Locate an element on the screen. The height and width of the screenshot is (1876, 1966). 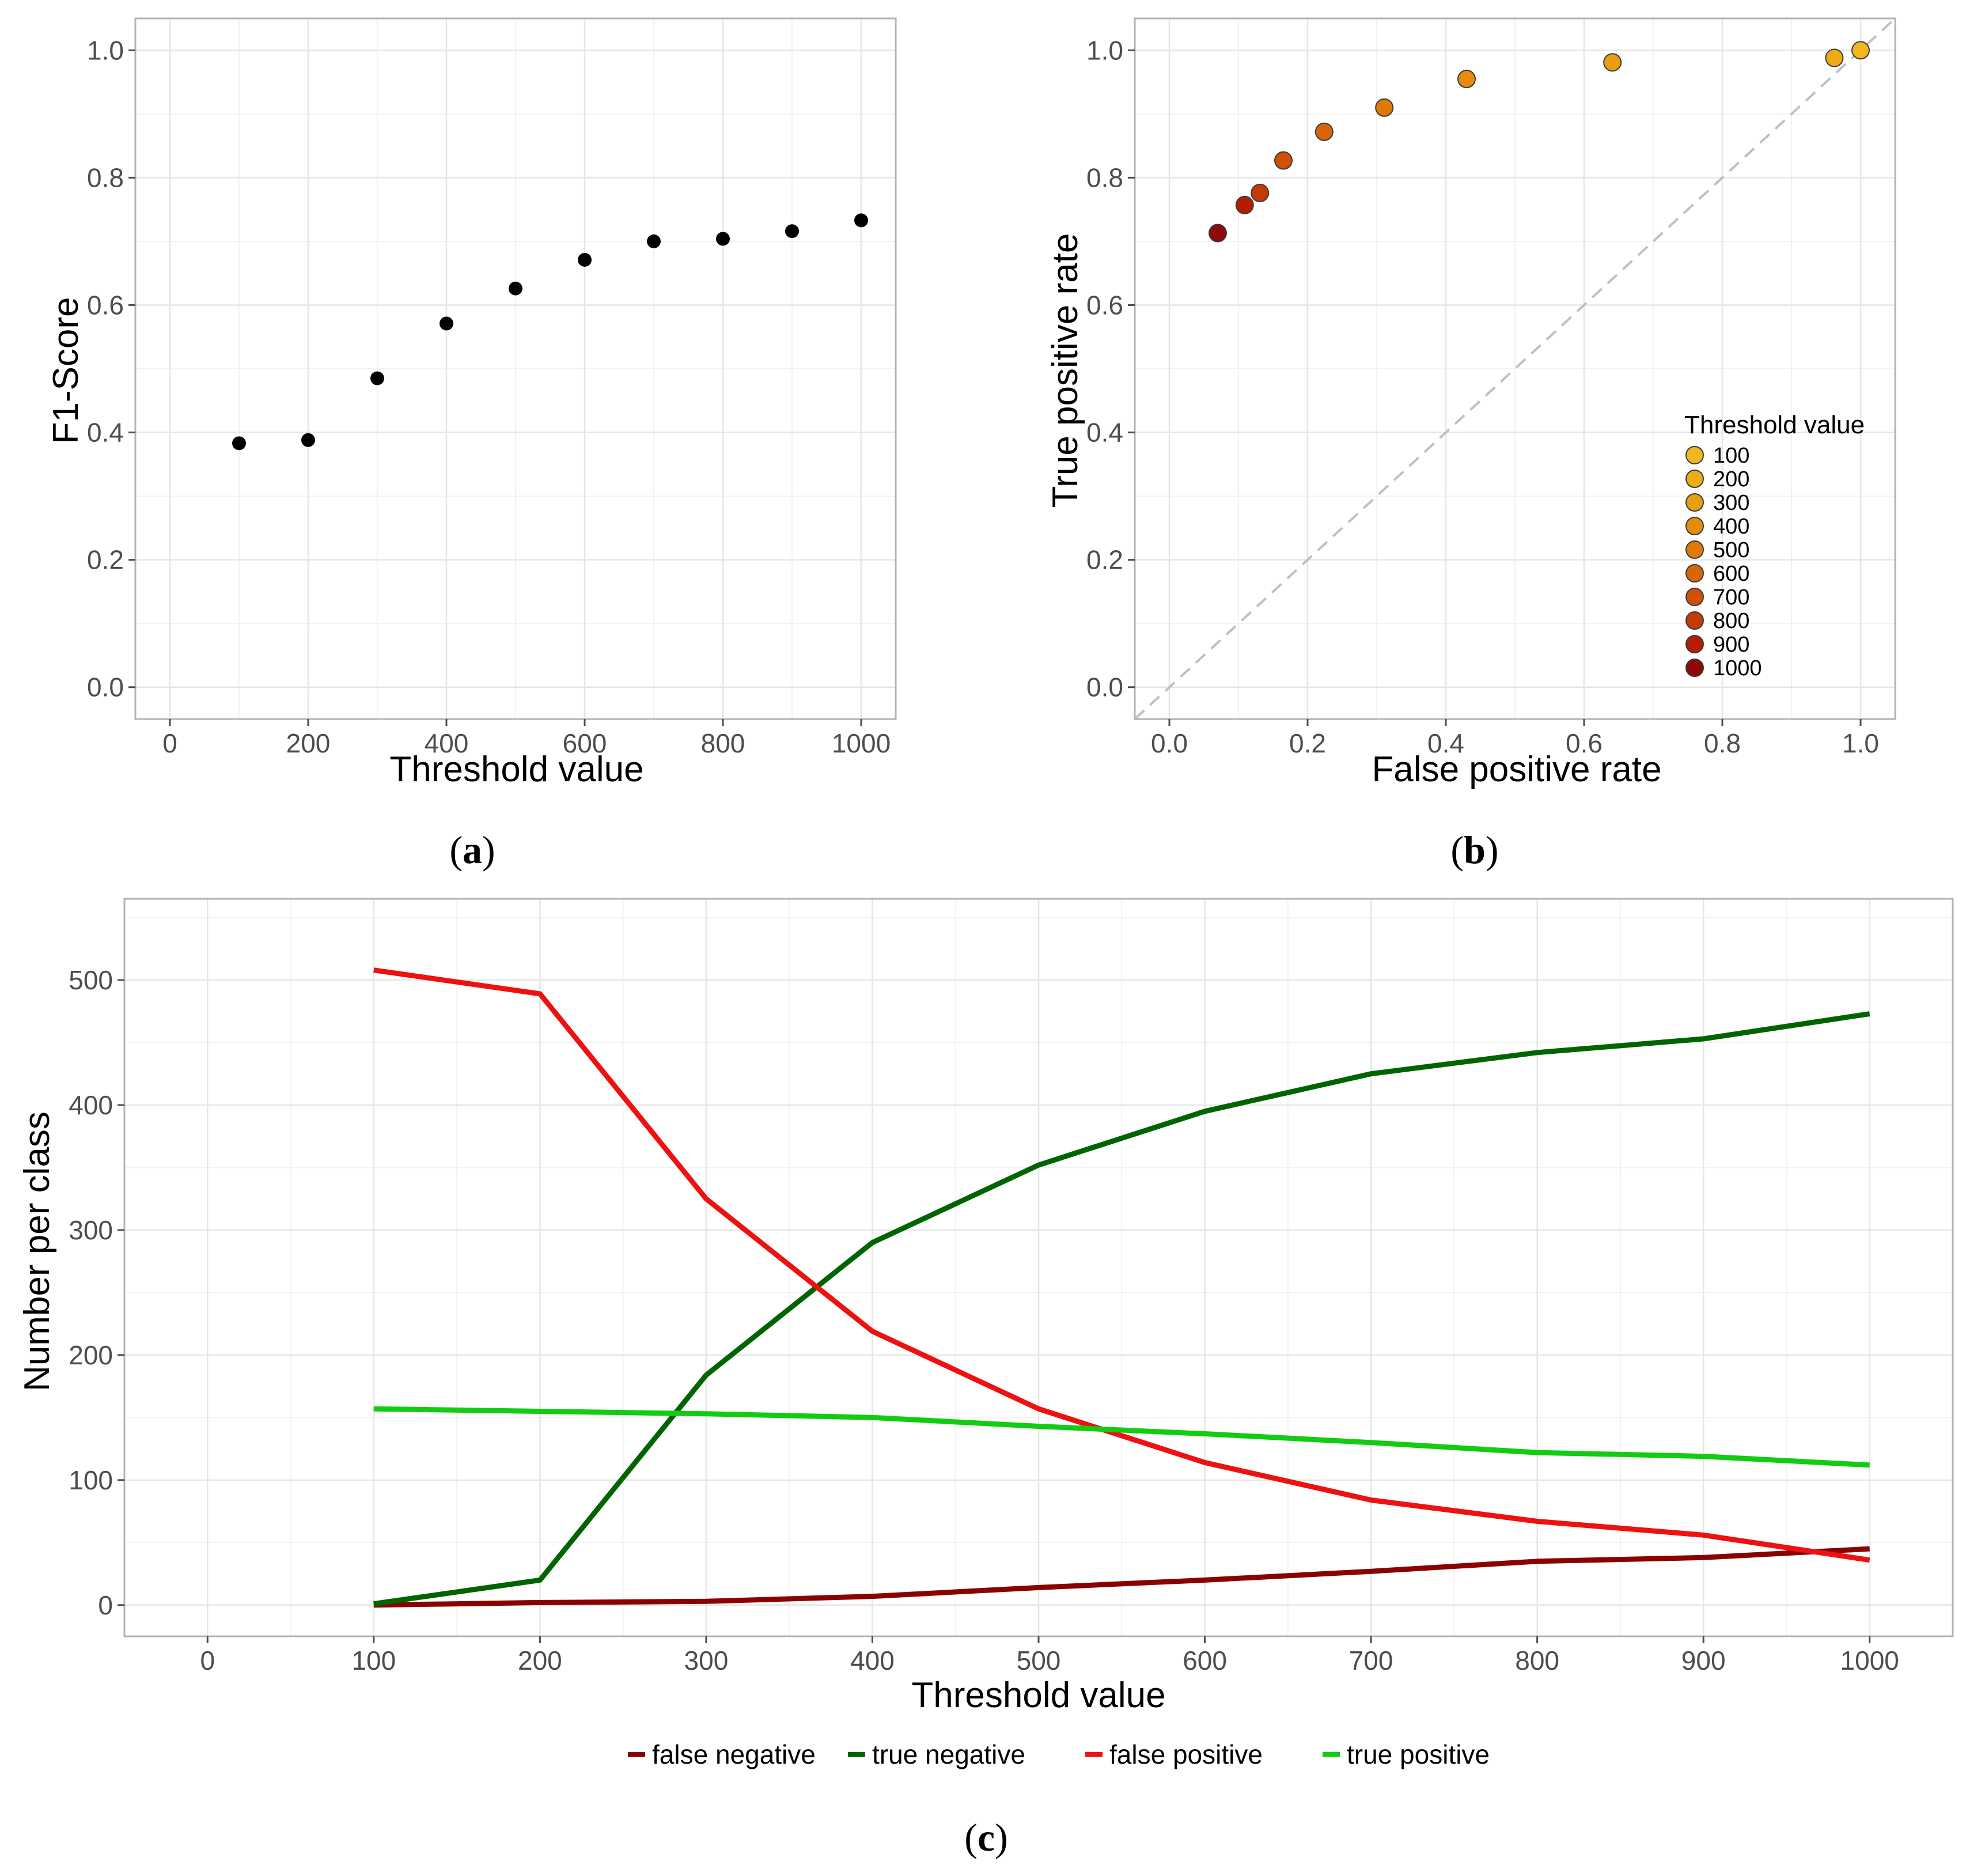
a-y-tick-label: 0.2 is located at coordinates (105, 560).